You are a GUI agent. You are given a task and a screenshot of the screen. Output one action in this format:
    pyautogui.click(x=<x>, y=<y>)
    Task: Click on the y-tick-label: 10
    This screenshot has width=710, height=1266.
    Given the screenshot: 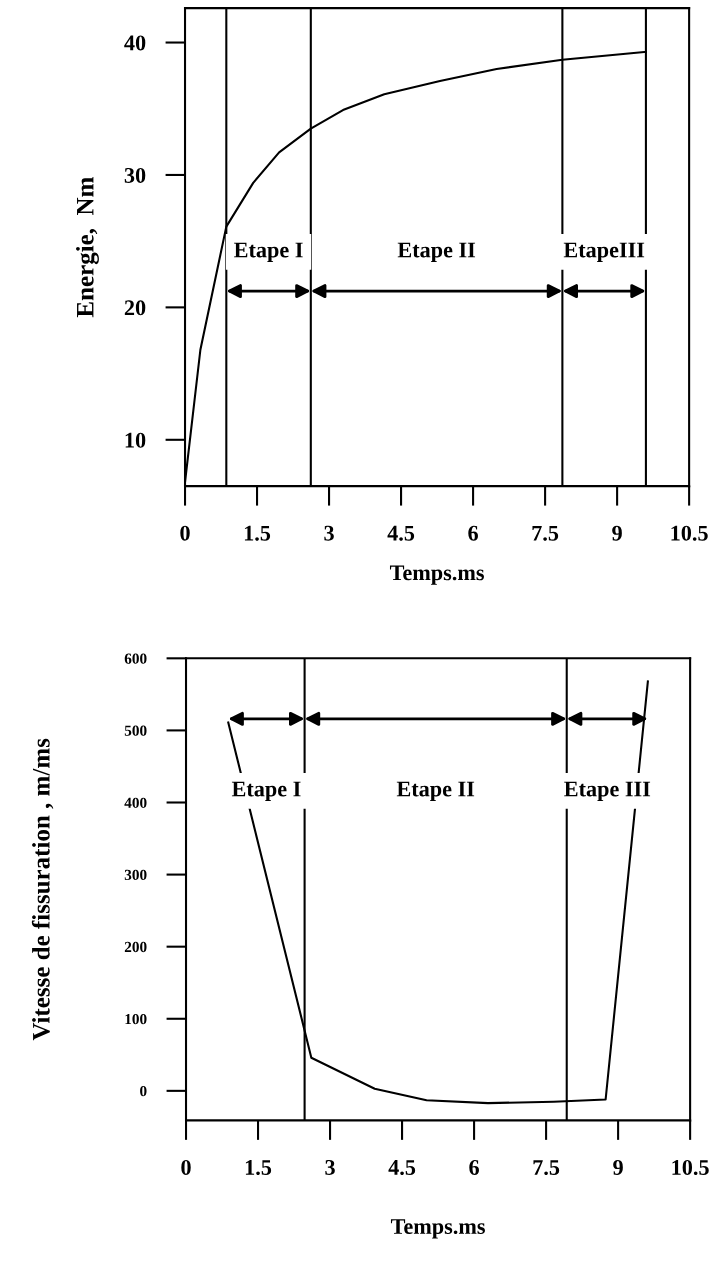 What is the action you would take?
    pyautogui.click(x=135, y=440)
    